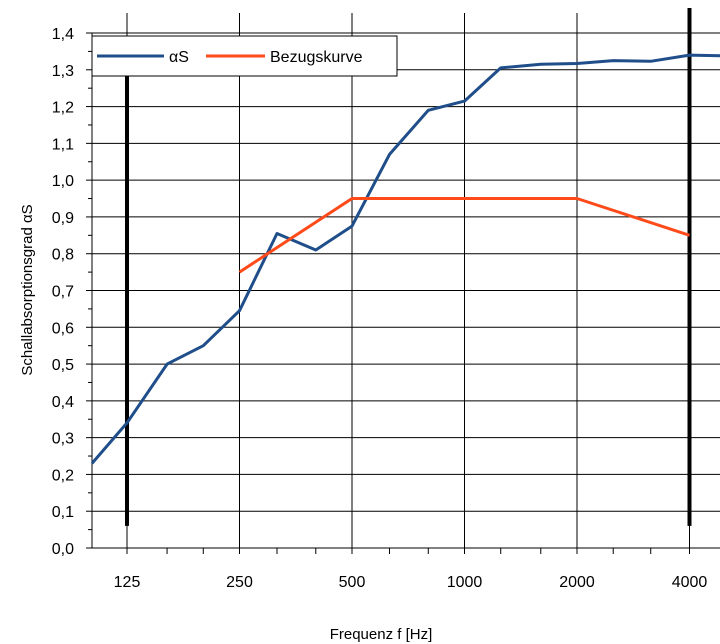  What do you see at coordinates (577, 582) in the screenshot?
I see `x-tick-label: 2000` at bounding box center [577, 582].